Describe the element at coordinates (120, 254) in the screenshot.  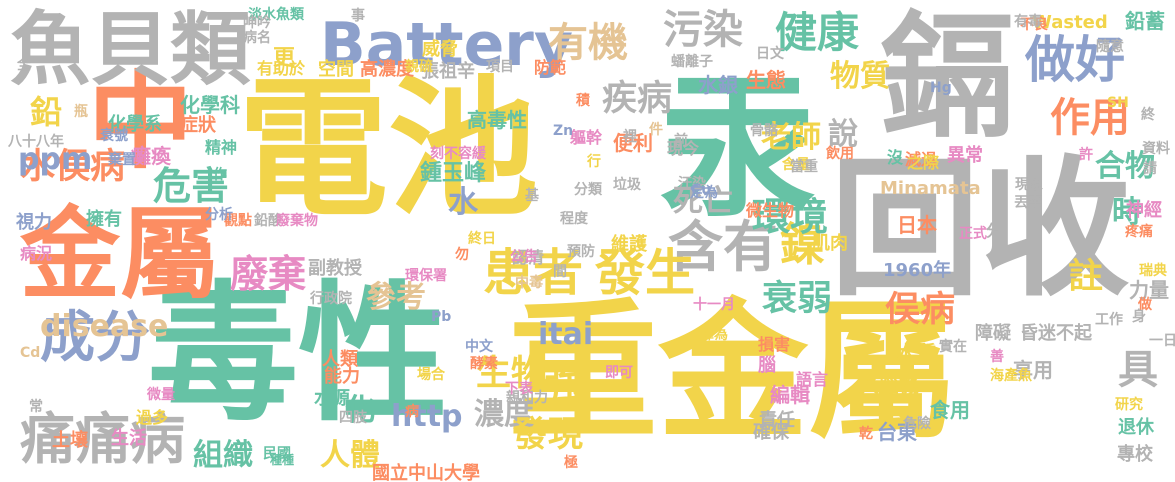
I see `cloud-word: 金屬` at that location.